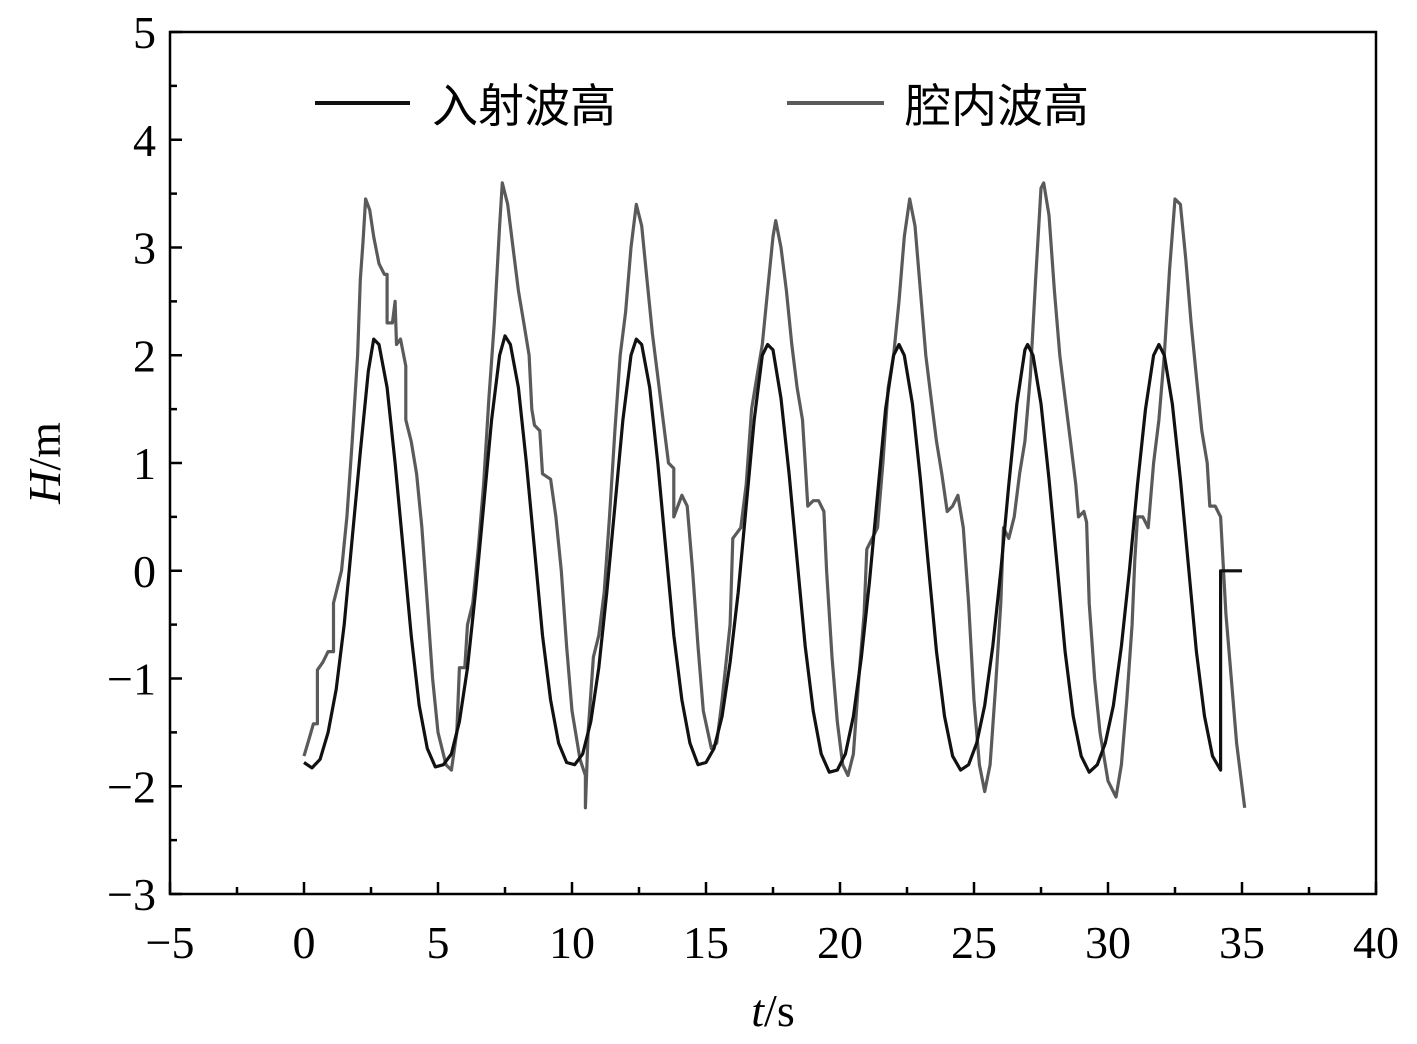  I want to click on legend-label-incident-wave: 入射波高, so click(524, 106).